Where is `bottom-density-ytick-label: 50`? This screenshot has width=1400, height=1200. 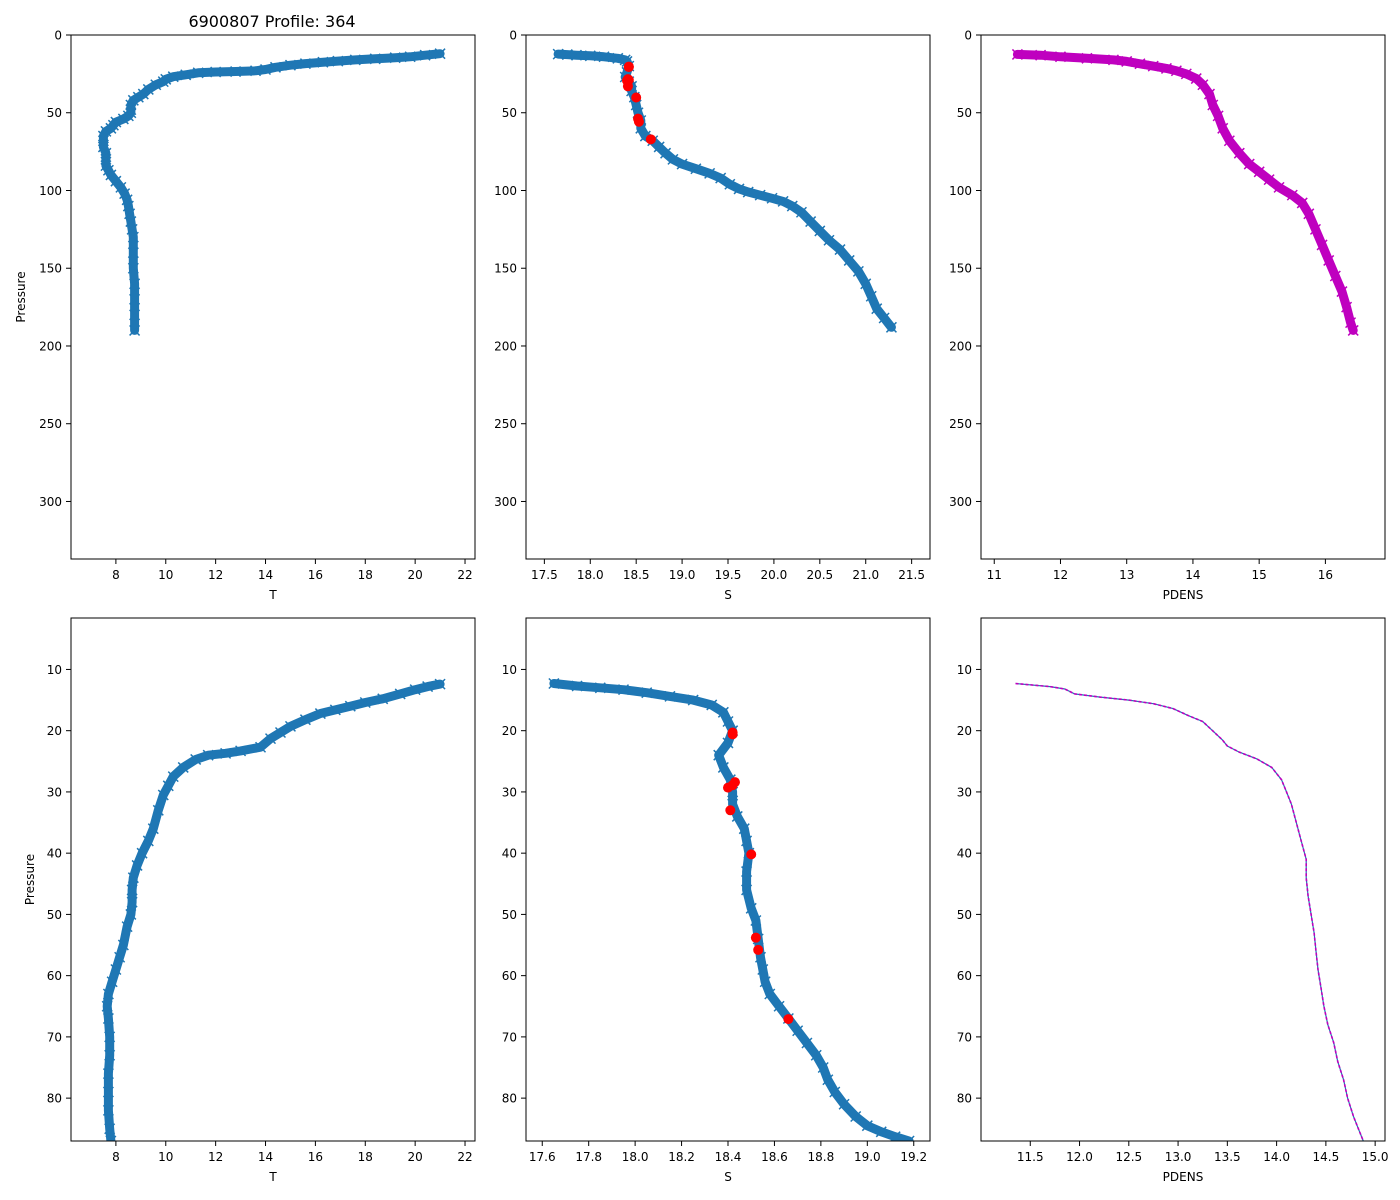 bottom-density-ytick-label: 50 is located at coordinates (964, 915).